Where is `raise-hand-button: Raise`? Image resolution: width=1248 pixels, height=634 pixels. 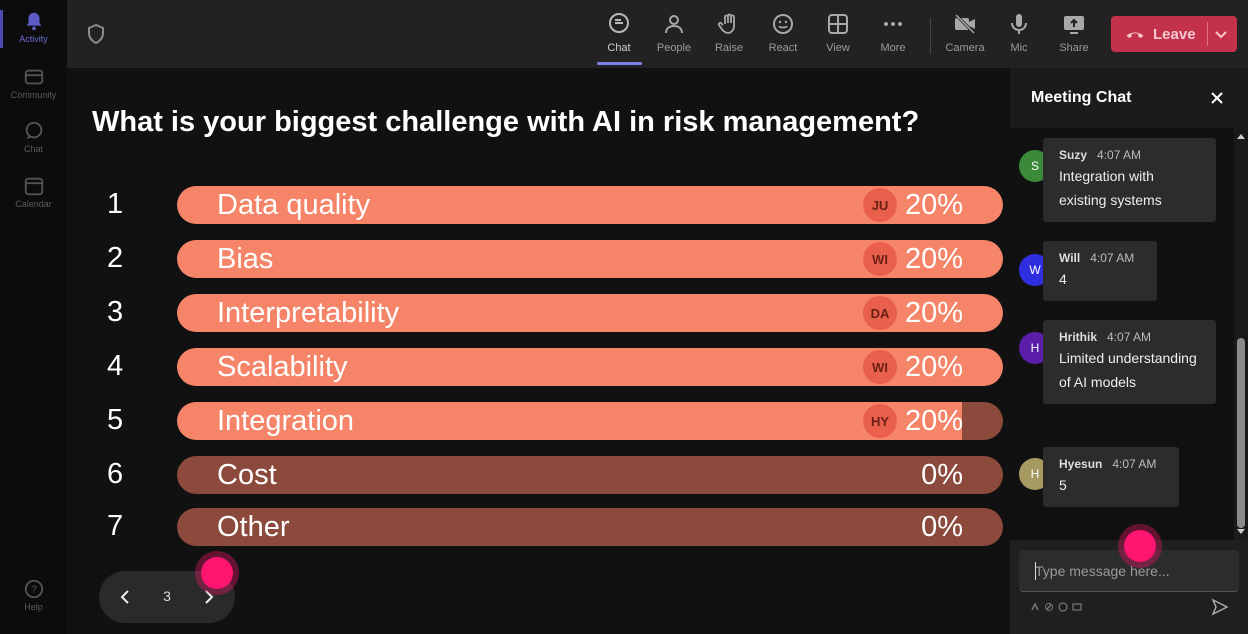
raise-hand-button: Raise is located at coordinates (729, 33).